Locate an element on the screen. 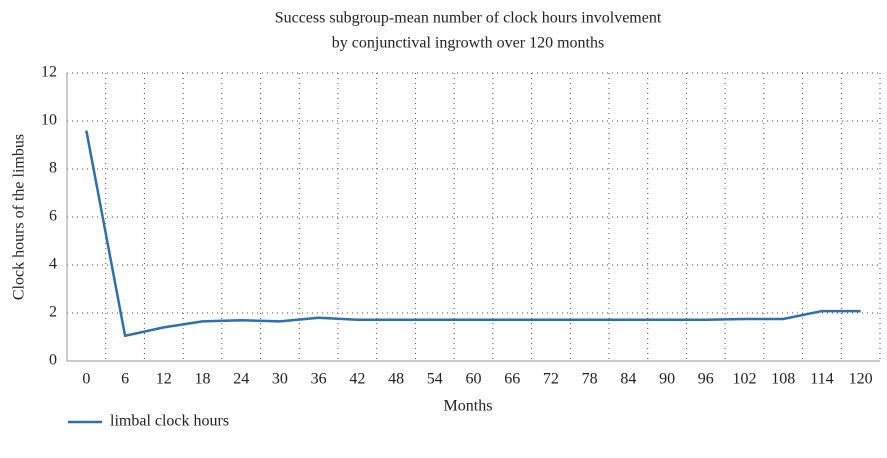 Image resolution: width=887 pixels, height=458 pixels. x-tick-label: 54 is located at coordinates (435, 379).